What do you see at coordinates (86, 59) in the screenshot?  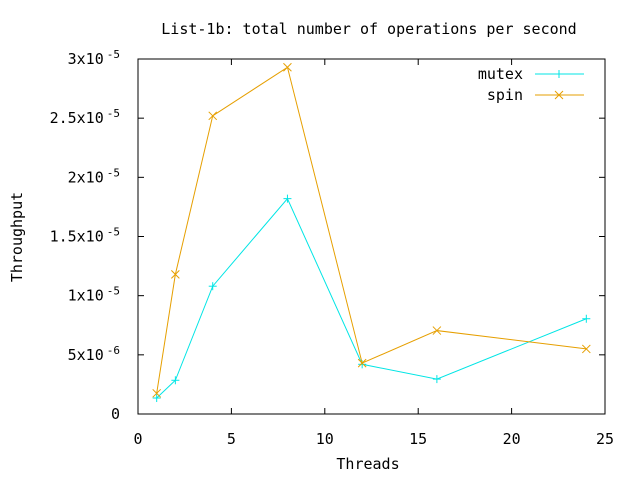 I see `y-tick-label-base: 3x10` at bounding box center [86, 59].